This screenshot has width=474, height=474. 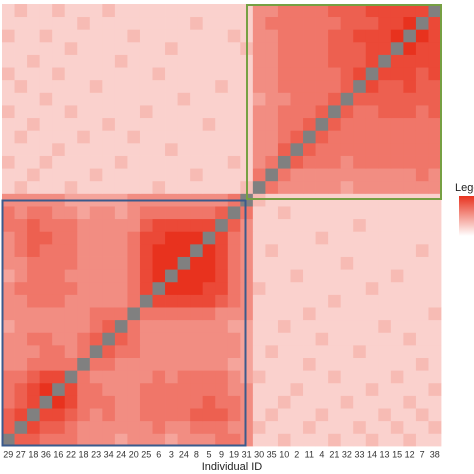 What do you see at coordinates (309, 454) in the screenshot?
I see `x-tick-label: 11` at bounding box center [309, 454].